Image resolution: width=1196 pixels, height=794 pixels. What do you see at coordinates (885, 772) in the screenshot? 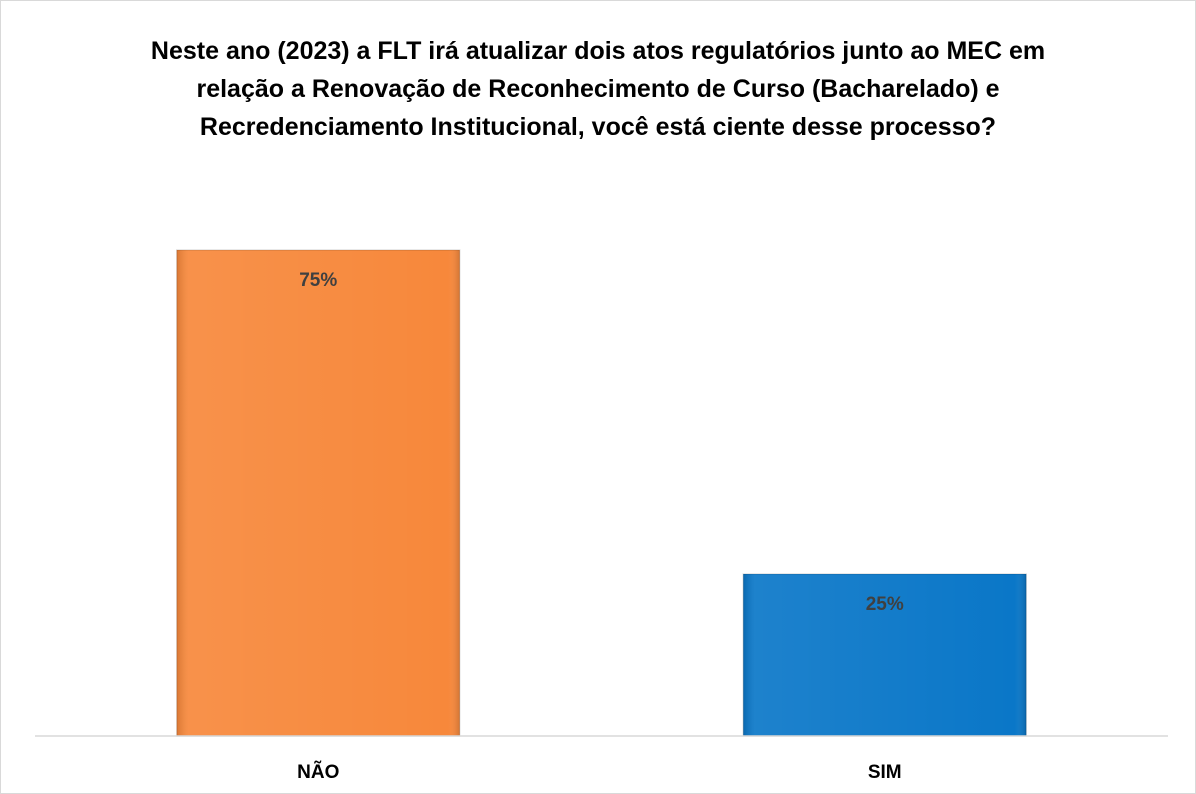
I see `x-tick-label: SIM` at bounding box center [885, 772].